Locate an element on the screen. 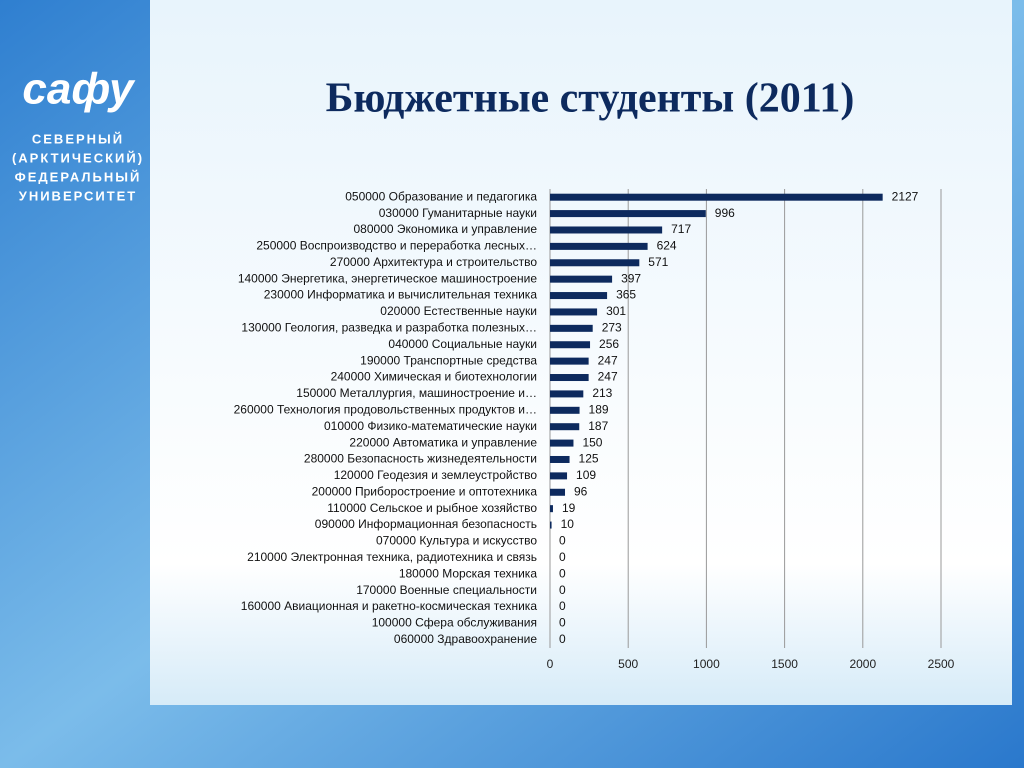 This screenshot has height=773, width=1024. x-tick-label: 500 is located at coordinates (628, 664).